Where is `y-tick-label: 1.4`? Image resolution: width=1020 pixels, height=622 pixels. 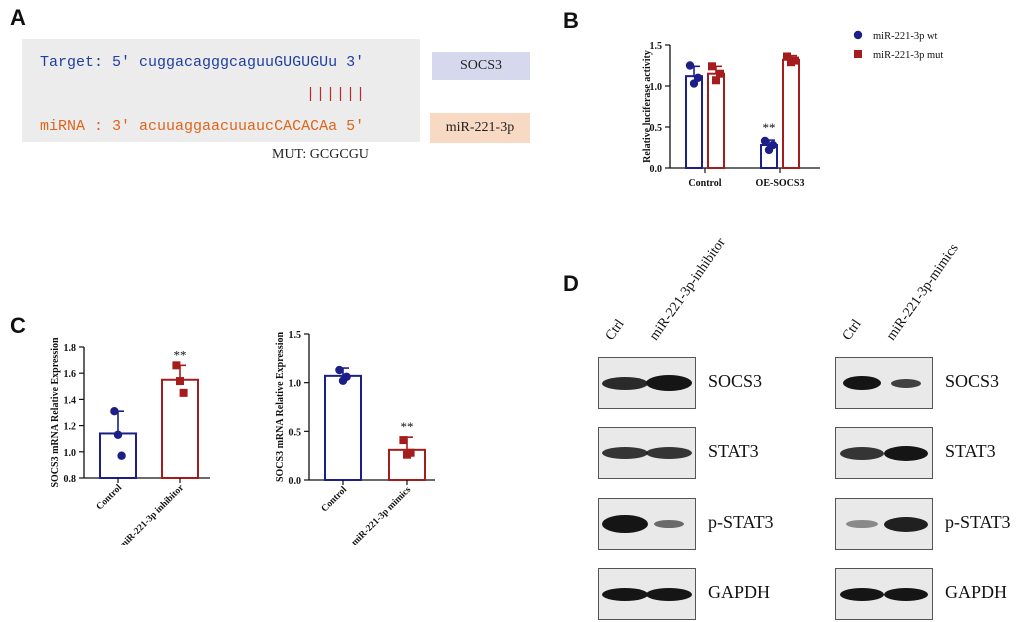
y-tick-label: 1.4 is located at coordinates (70, 400).